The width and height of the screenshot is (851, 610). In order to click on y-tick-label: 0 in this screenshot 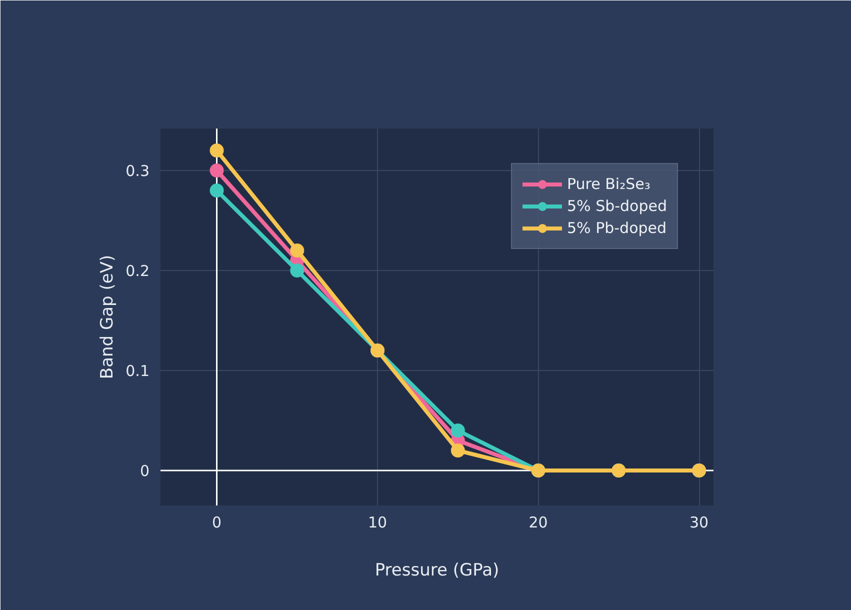, I will do `click(145, 471)`.